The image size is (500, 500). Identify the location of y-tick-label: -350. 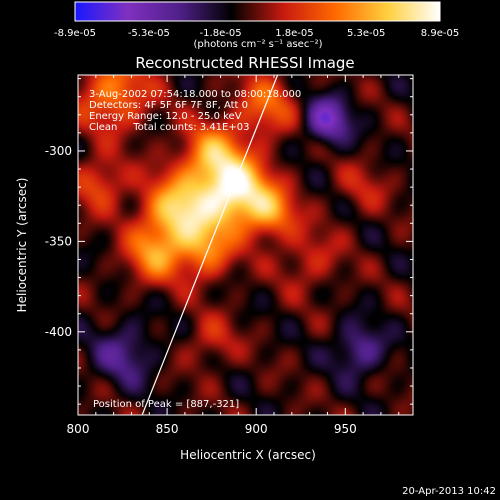
(58, 241).